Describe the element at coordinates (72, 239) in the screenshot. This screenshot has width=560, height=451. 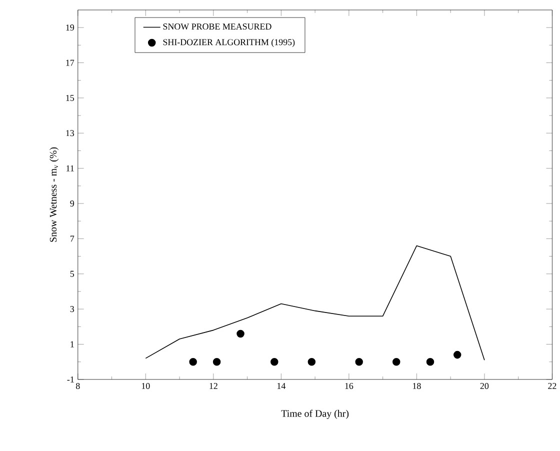
I see `y-tick-label: 7` at that location.